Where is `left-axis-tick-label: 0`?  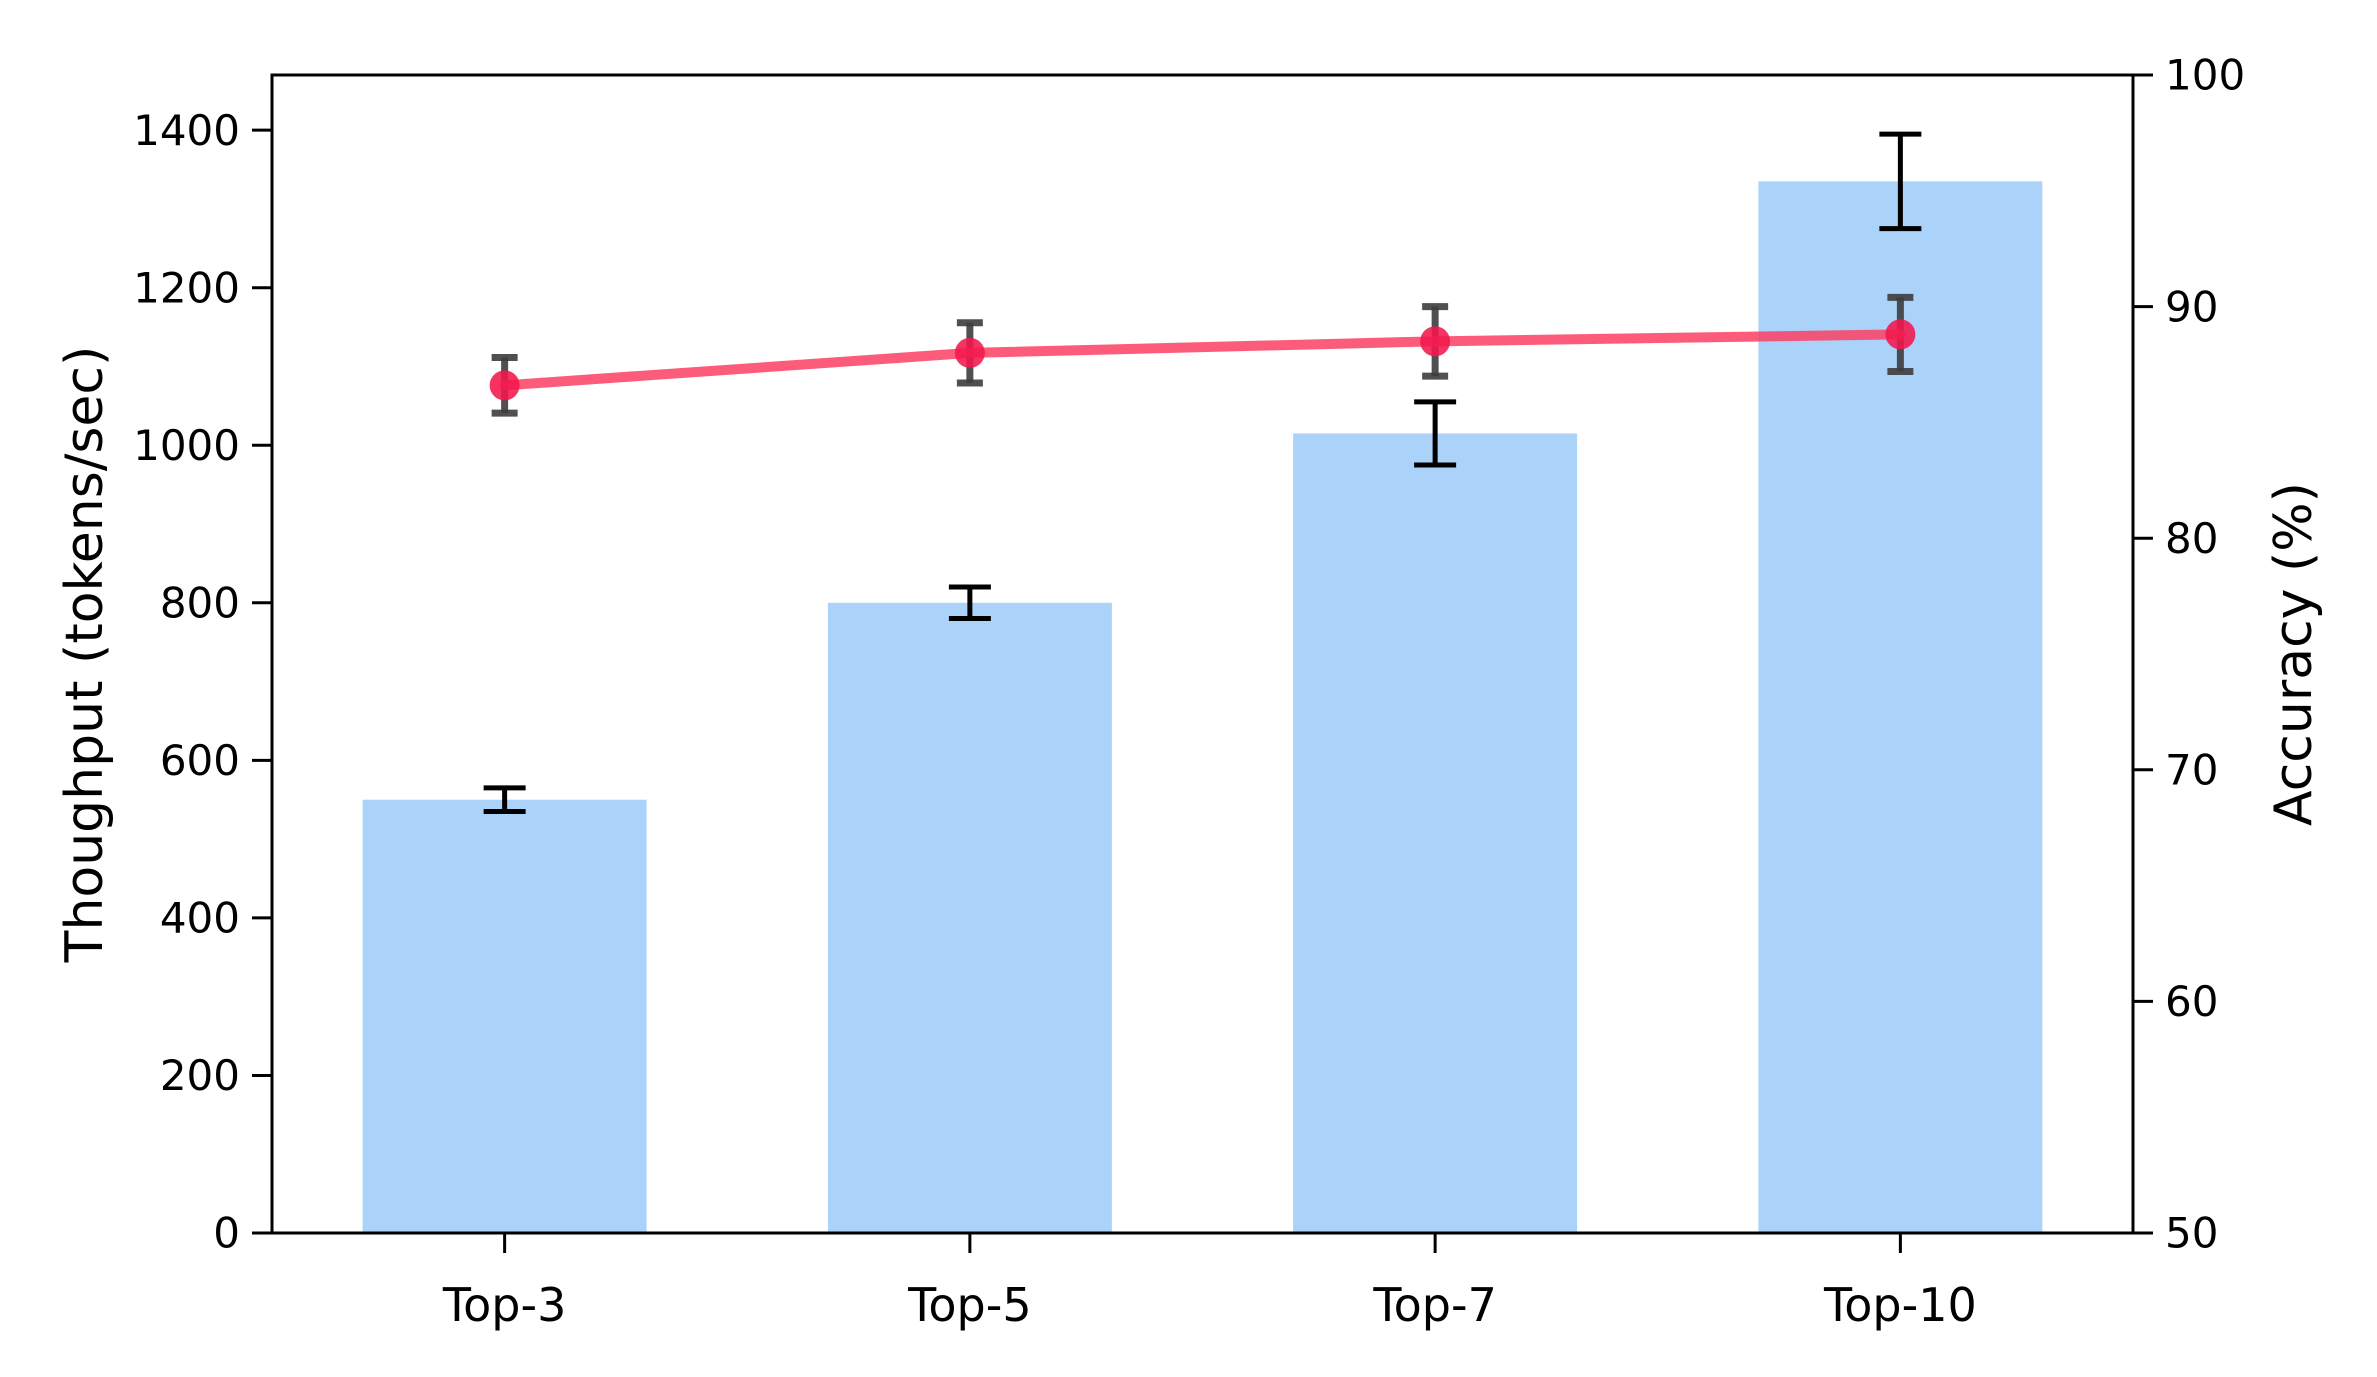
left-axis-tick-label: 0 is located at coordinates (226, 1233).